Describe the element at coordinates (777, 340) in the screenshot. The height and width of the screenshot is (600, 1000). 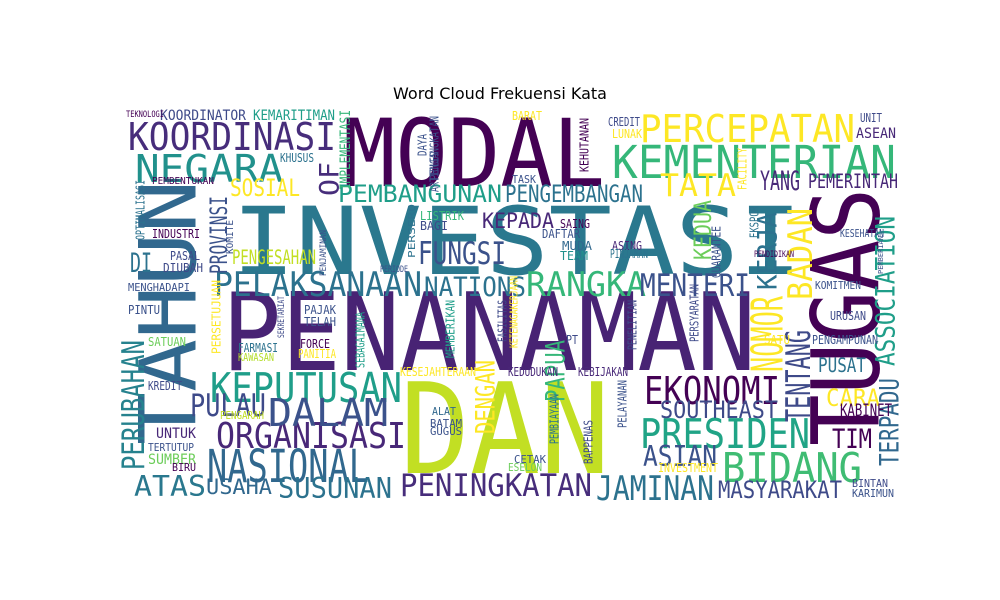
I see `word-satu: SATU` at that location.